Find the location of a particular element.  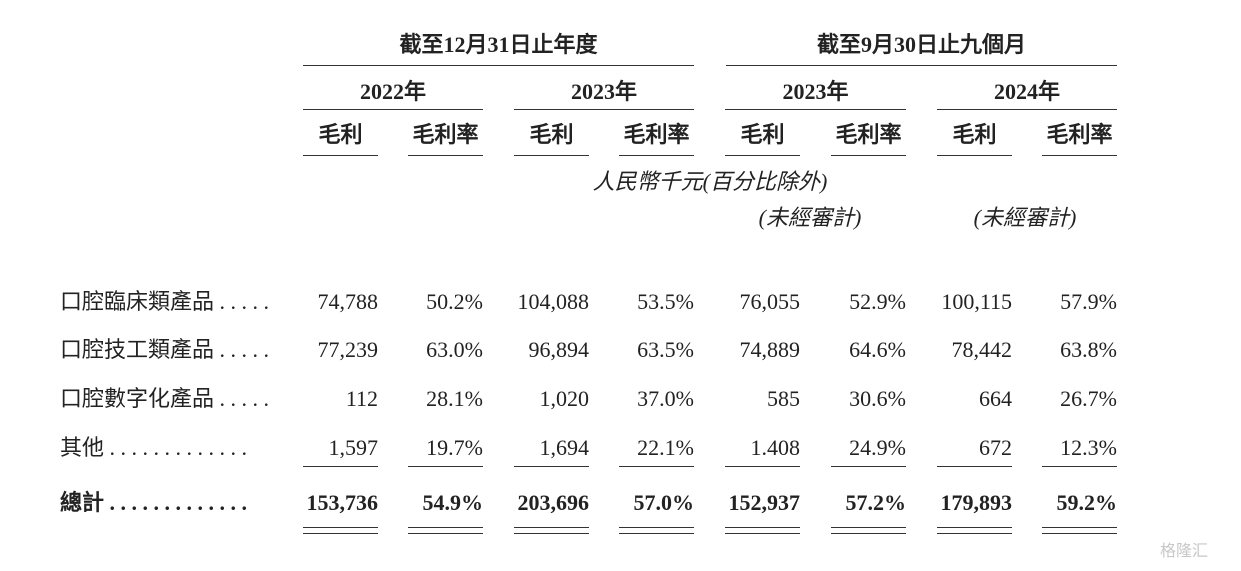

cell: 37.0% is located at coordinates (665, 398).